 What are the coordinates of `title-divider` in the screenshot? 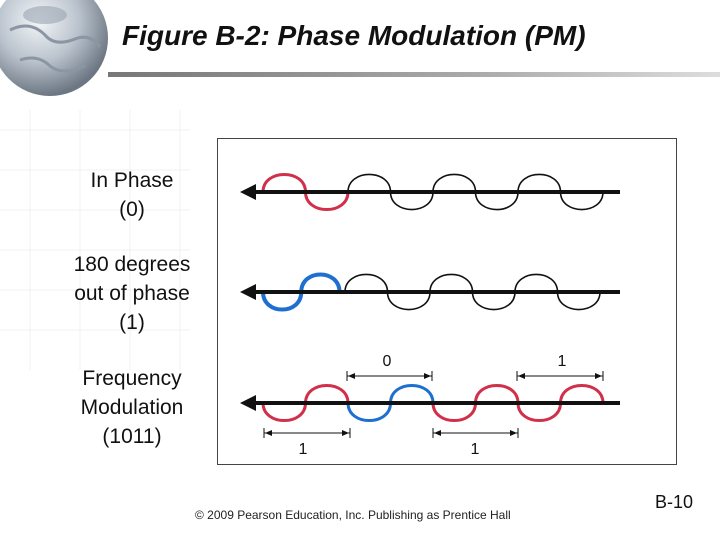 It's located at (414, 74).